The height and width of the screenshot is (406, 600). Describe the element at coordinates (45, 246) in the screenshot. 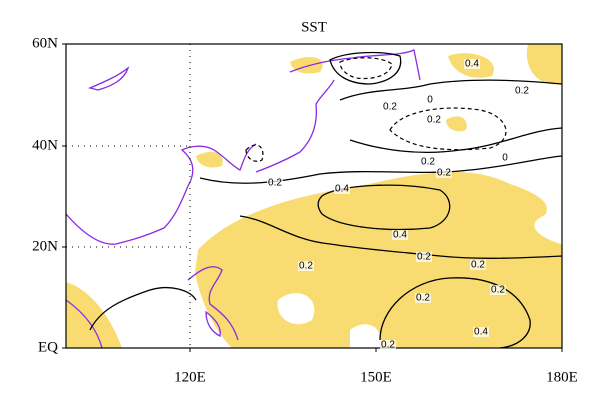

I see `lat-label: 20N` at that location.